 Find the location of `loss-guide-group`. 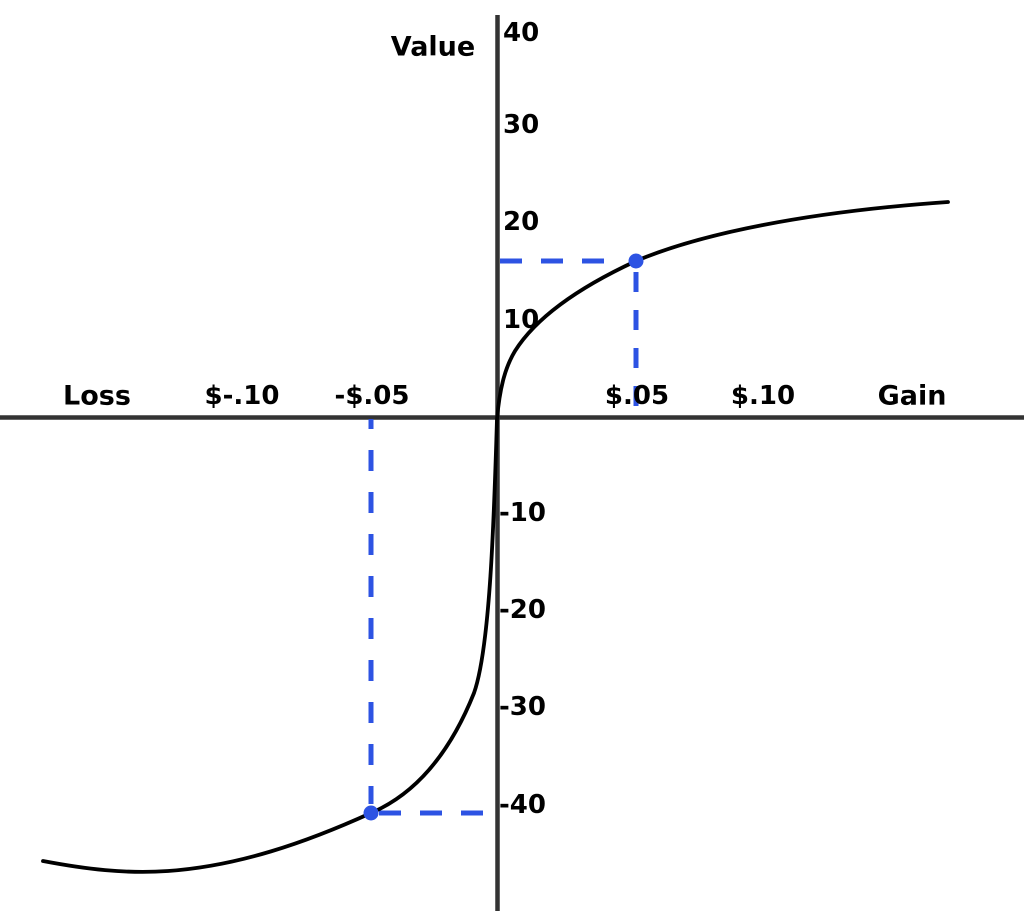

loss-guide-group is located at coordinates (432, 617).